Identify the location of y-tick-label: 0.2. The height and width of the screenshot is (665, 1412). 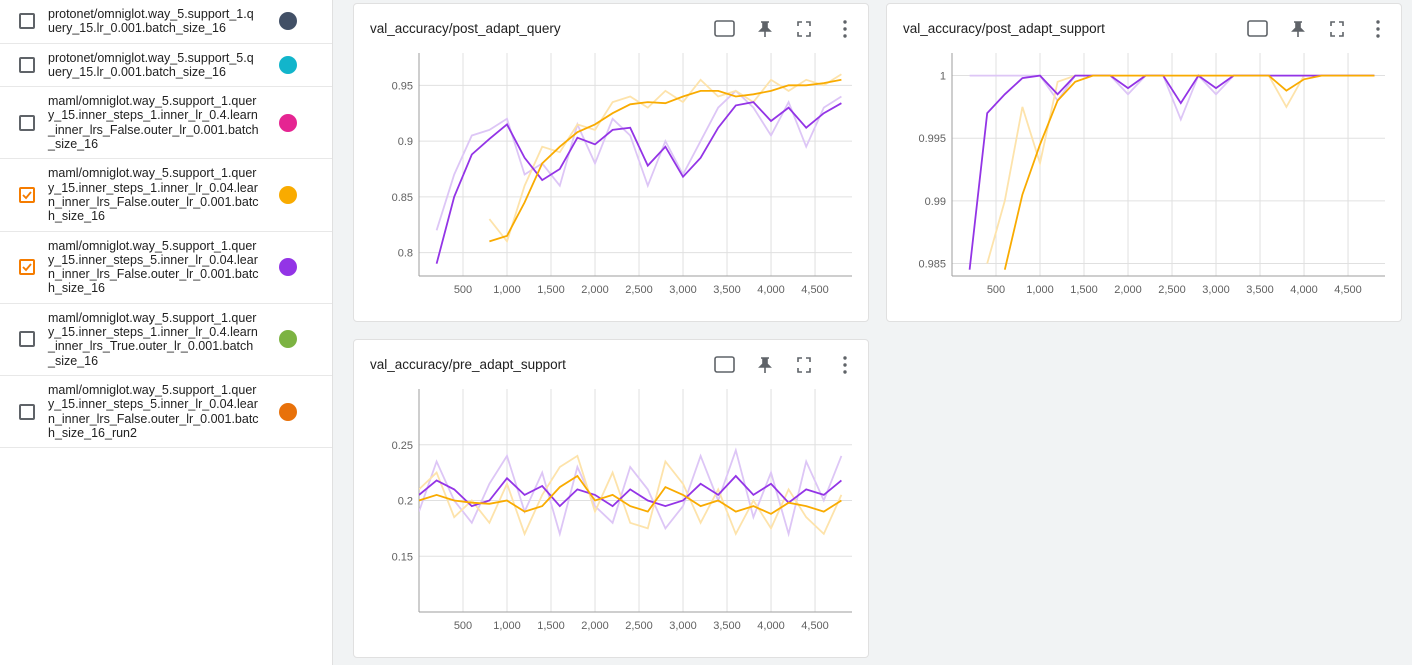
(405, 502).